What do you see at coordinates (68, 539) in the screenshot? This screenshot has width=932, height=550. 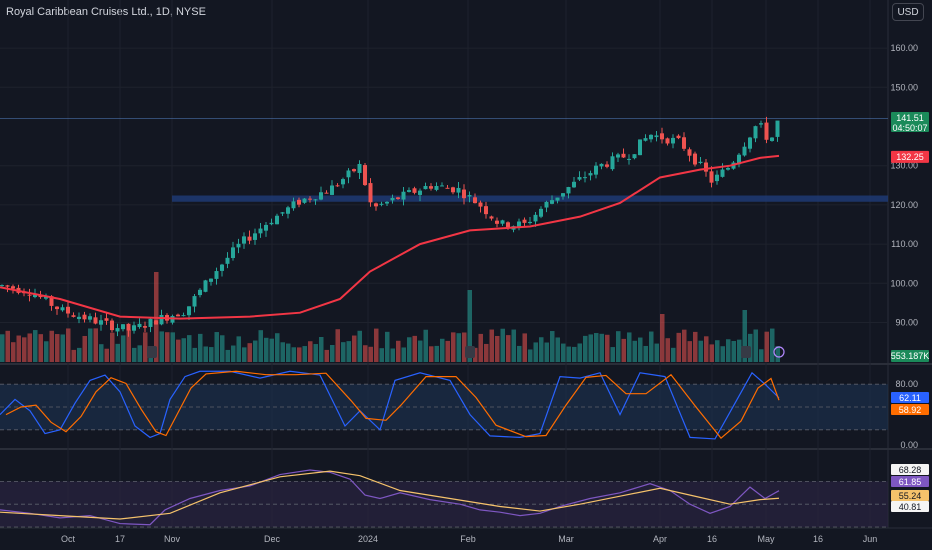 I see `x-tick-label: Oct` at bounding box center [68, 539].